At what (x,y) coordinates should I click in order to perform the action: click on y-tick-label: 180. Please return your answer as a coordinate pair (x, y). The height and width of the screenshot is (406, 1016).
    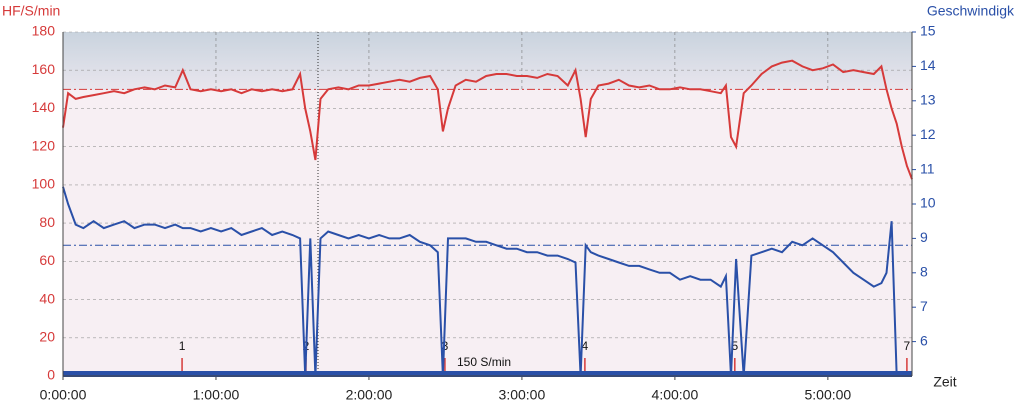
    Looking at the image, I should click on (44, 31).